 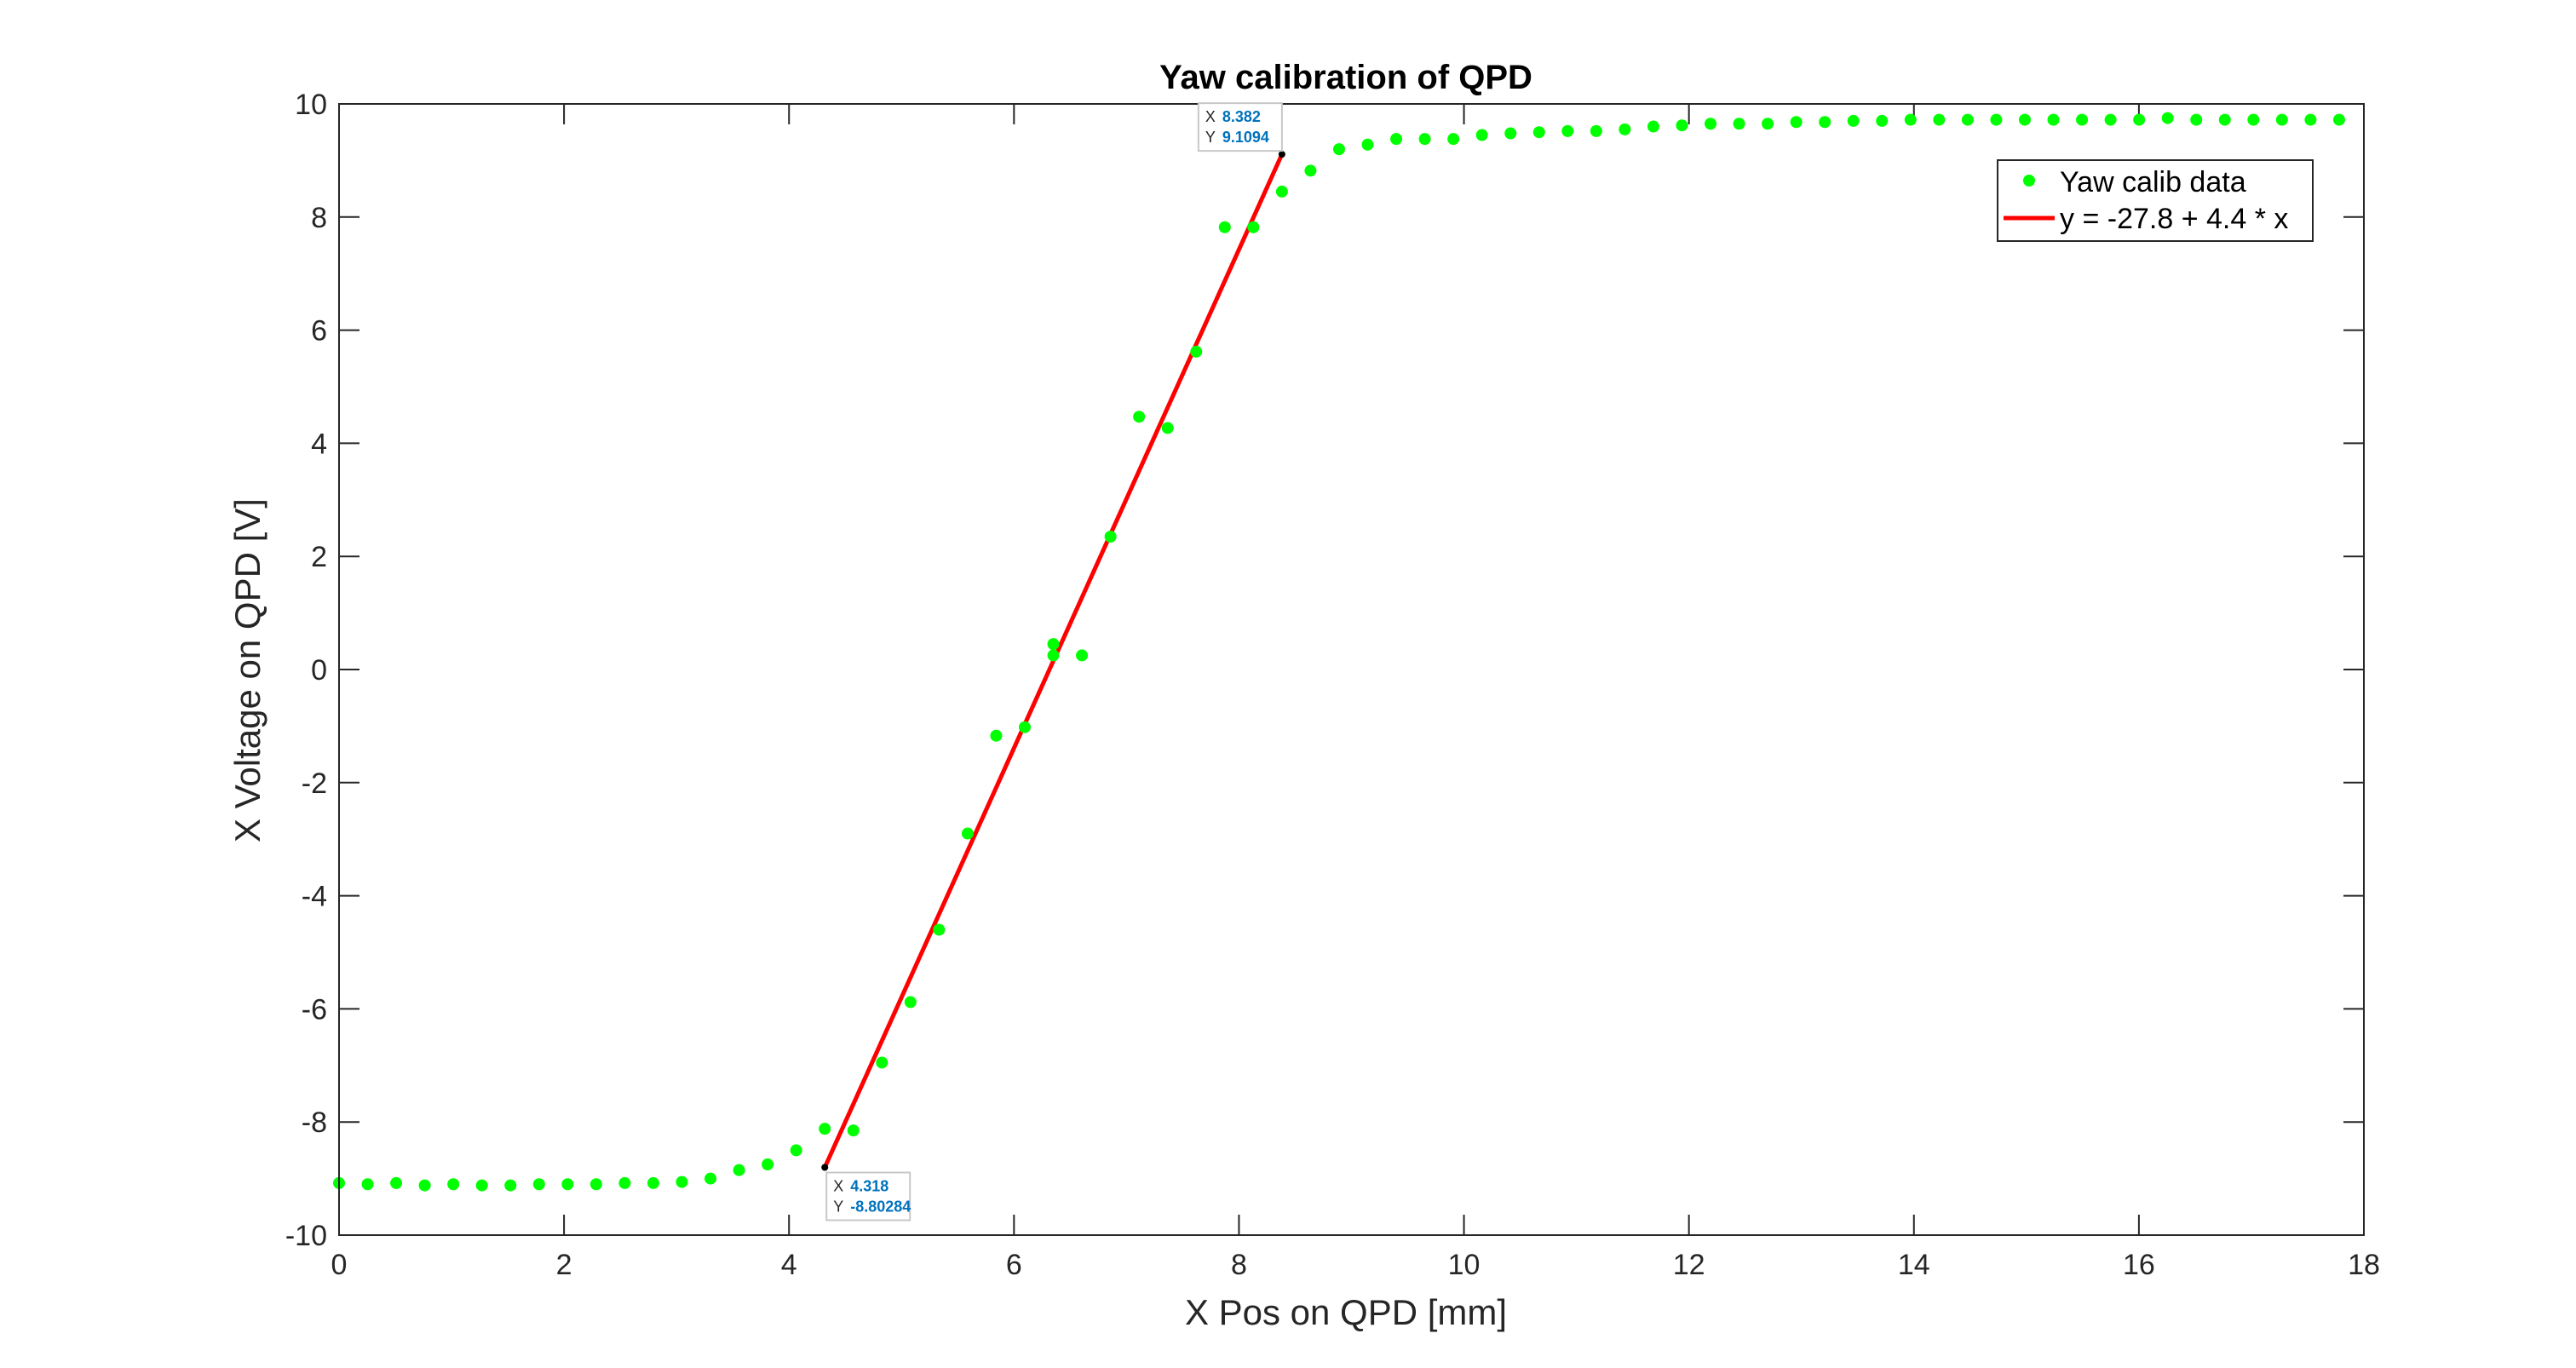 What do you see at coordinates (319, 218) in the screenshot?
I see `y-tick-label: 8` at bounding box center [319, 218].